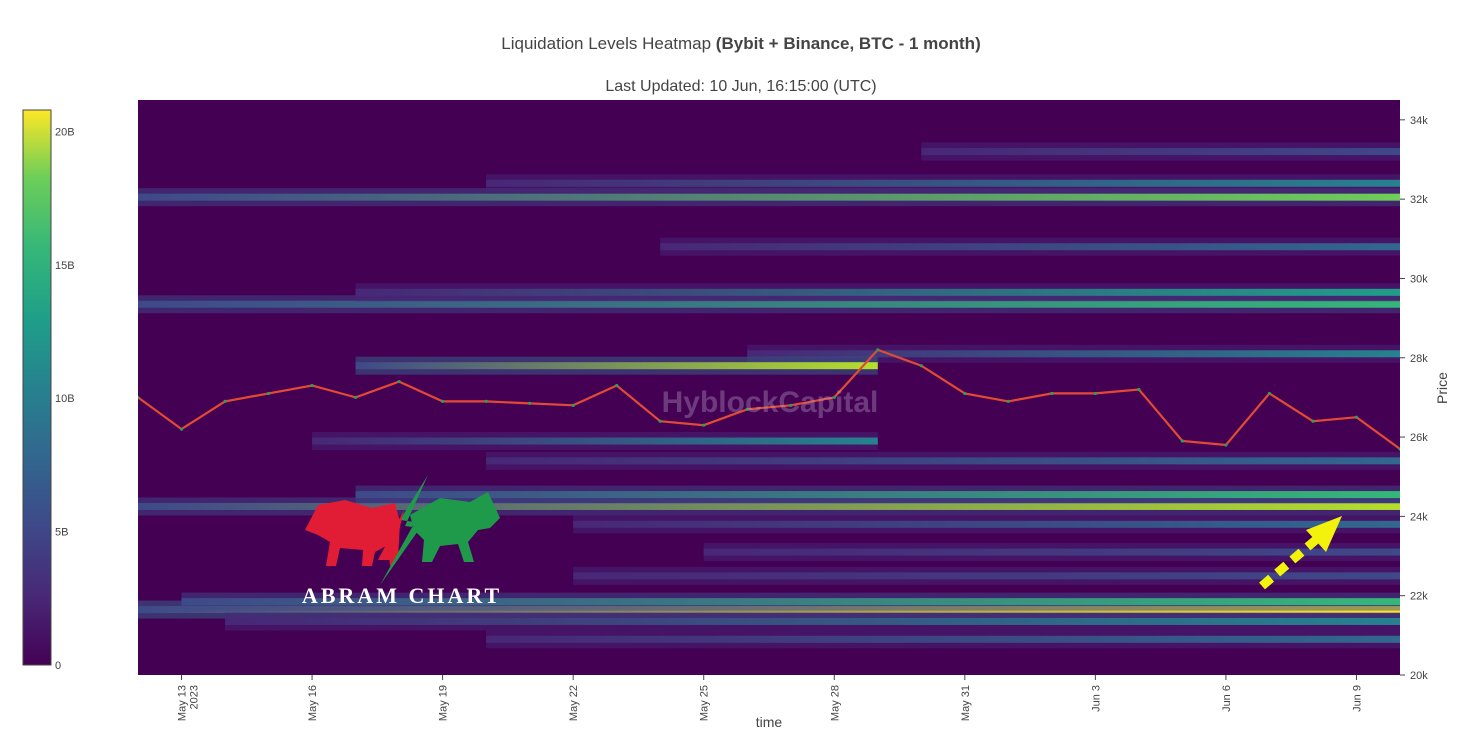 The height and width of the screenshot is (756, 1482). I want to click on y-tick-label: 32k, so click(1419, 200).